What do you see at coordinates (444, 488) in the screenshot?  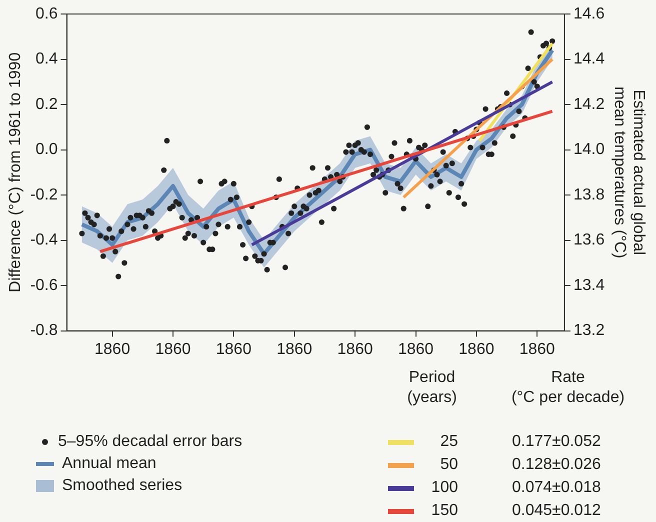 I see `legend-label: 100` at bounding box center [444, 488].